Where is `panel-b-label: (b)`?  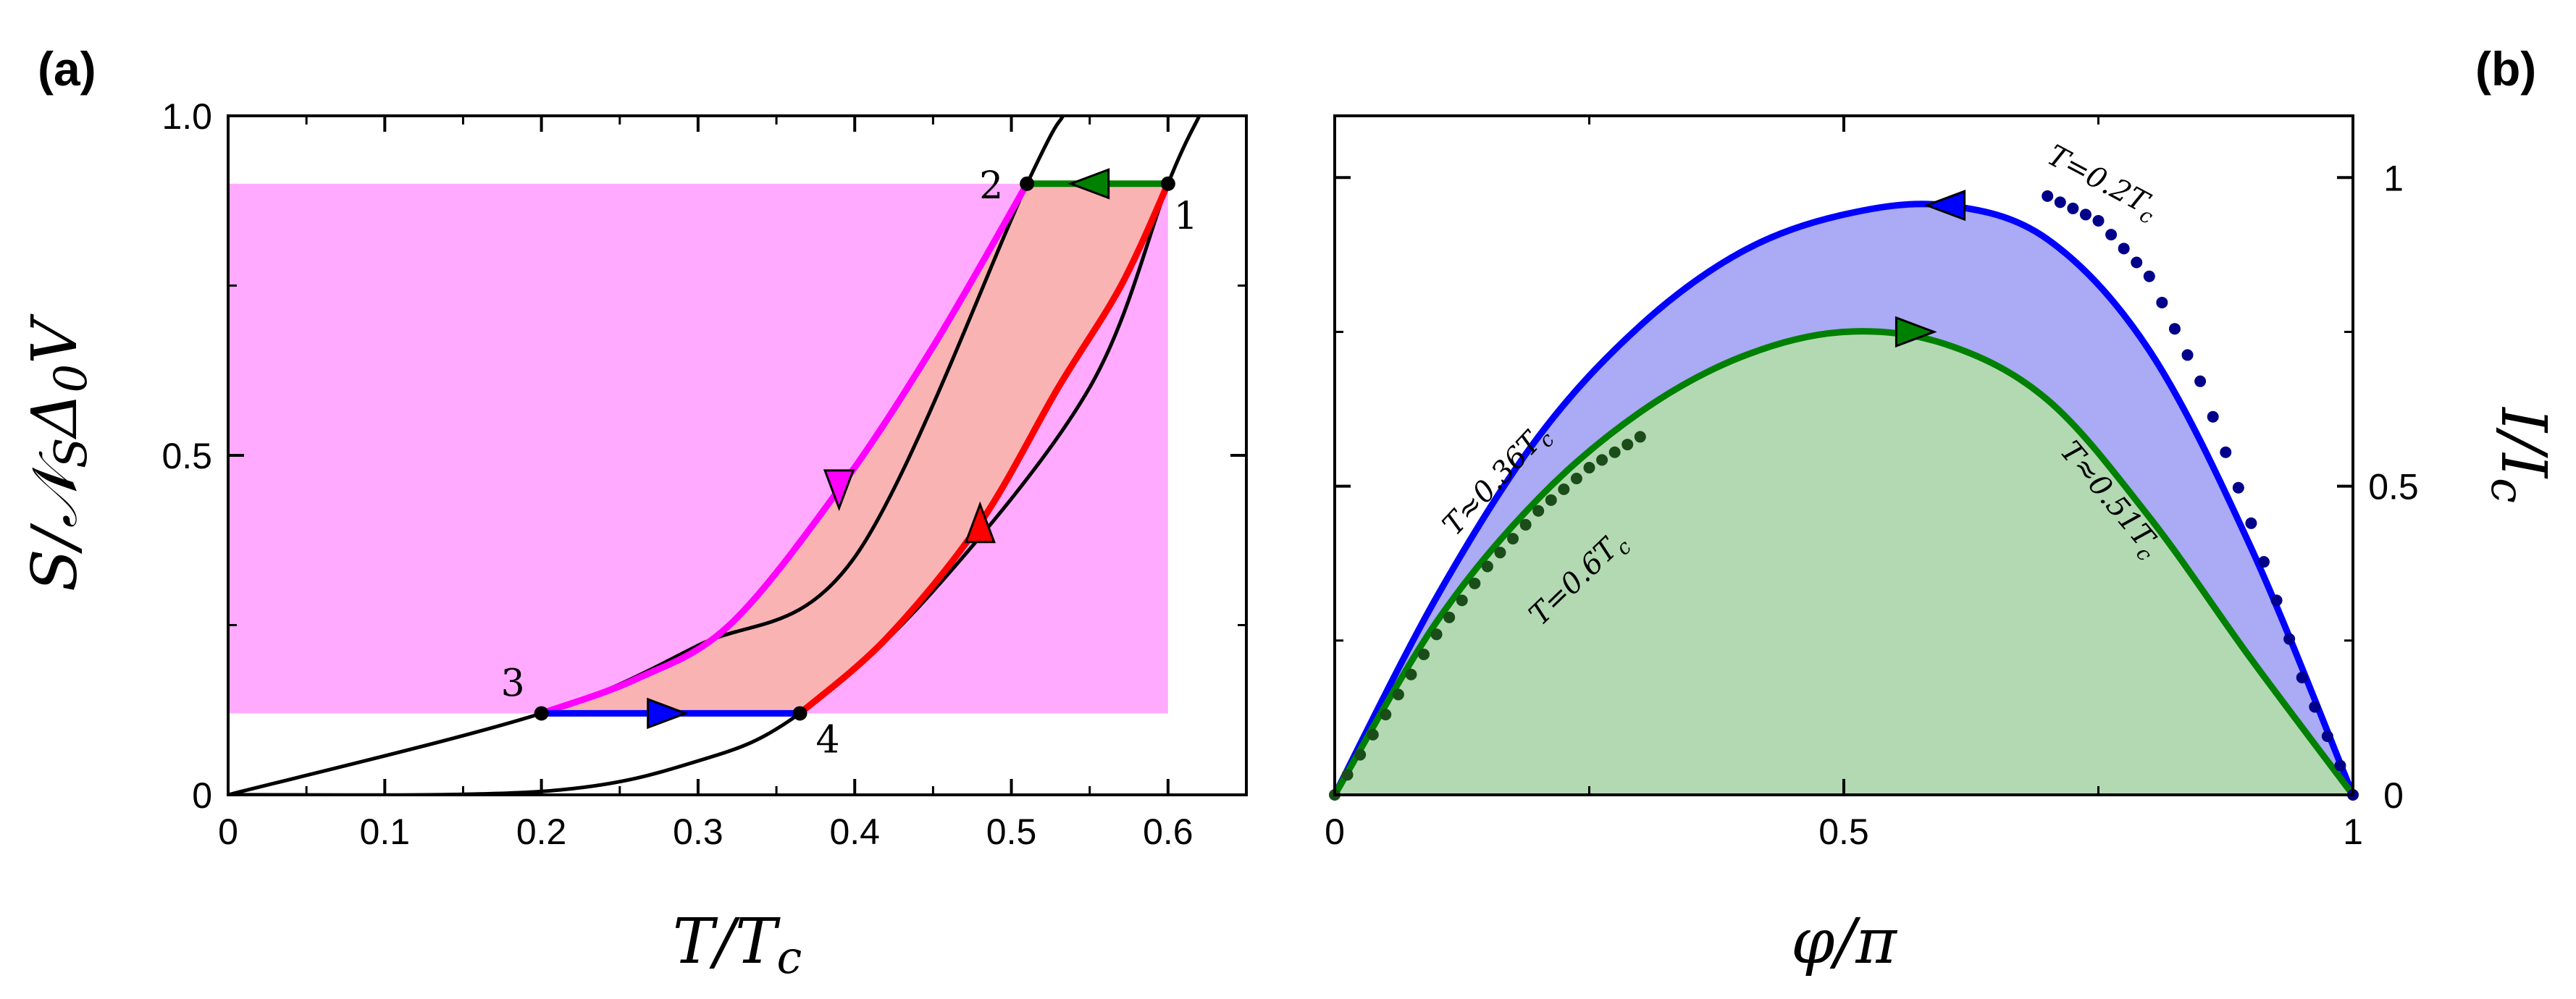 panel-b-label: (b) is located at coordinates (2505, 69).